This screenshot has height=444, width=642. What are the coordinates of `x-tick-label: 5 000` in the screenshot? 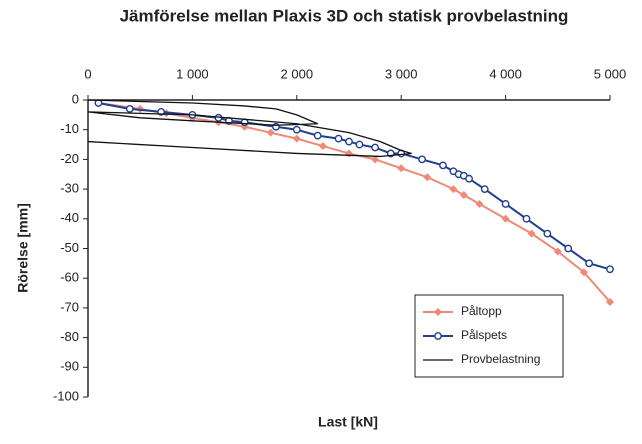 It's located at (610, 73).